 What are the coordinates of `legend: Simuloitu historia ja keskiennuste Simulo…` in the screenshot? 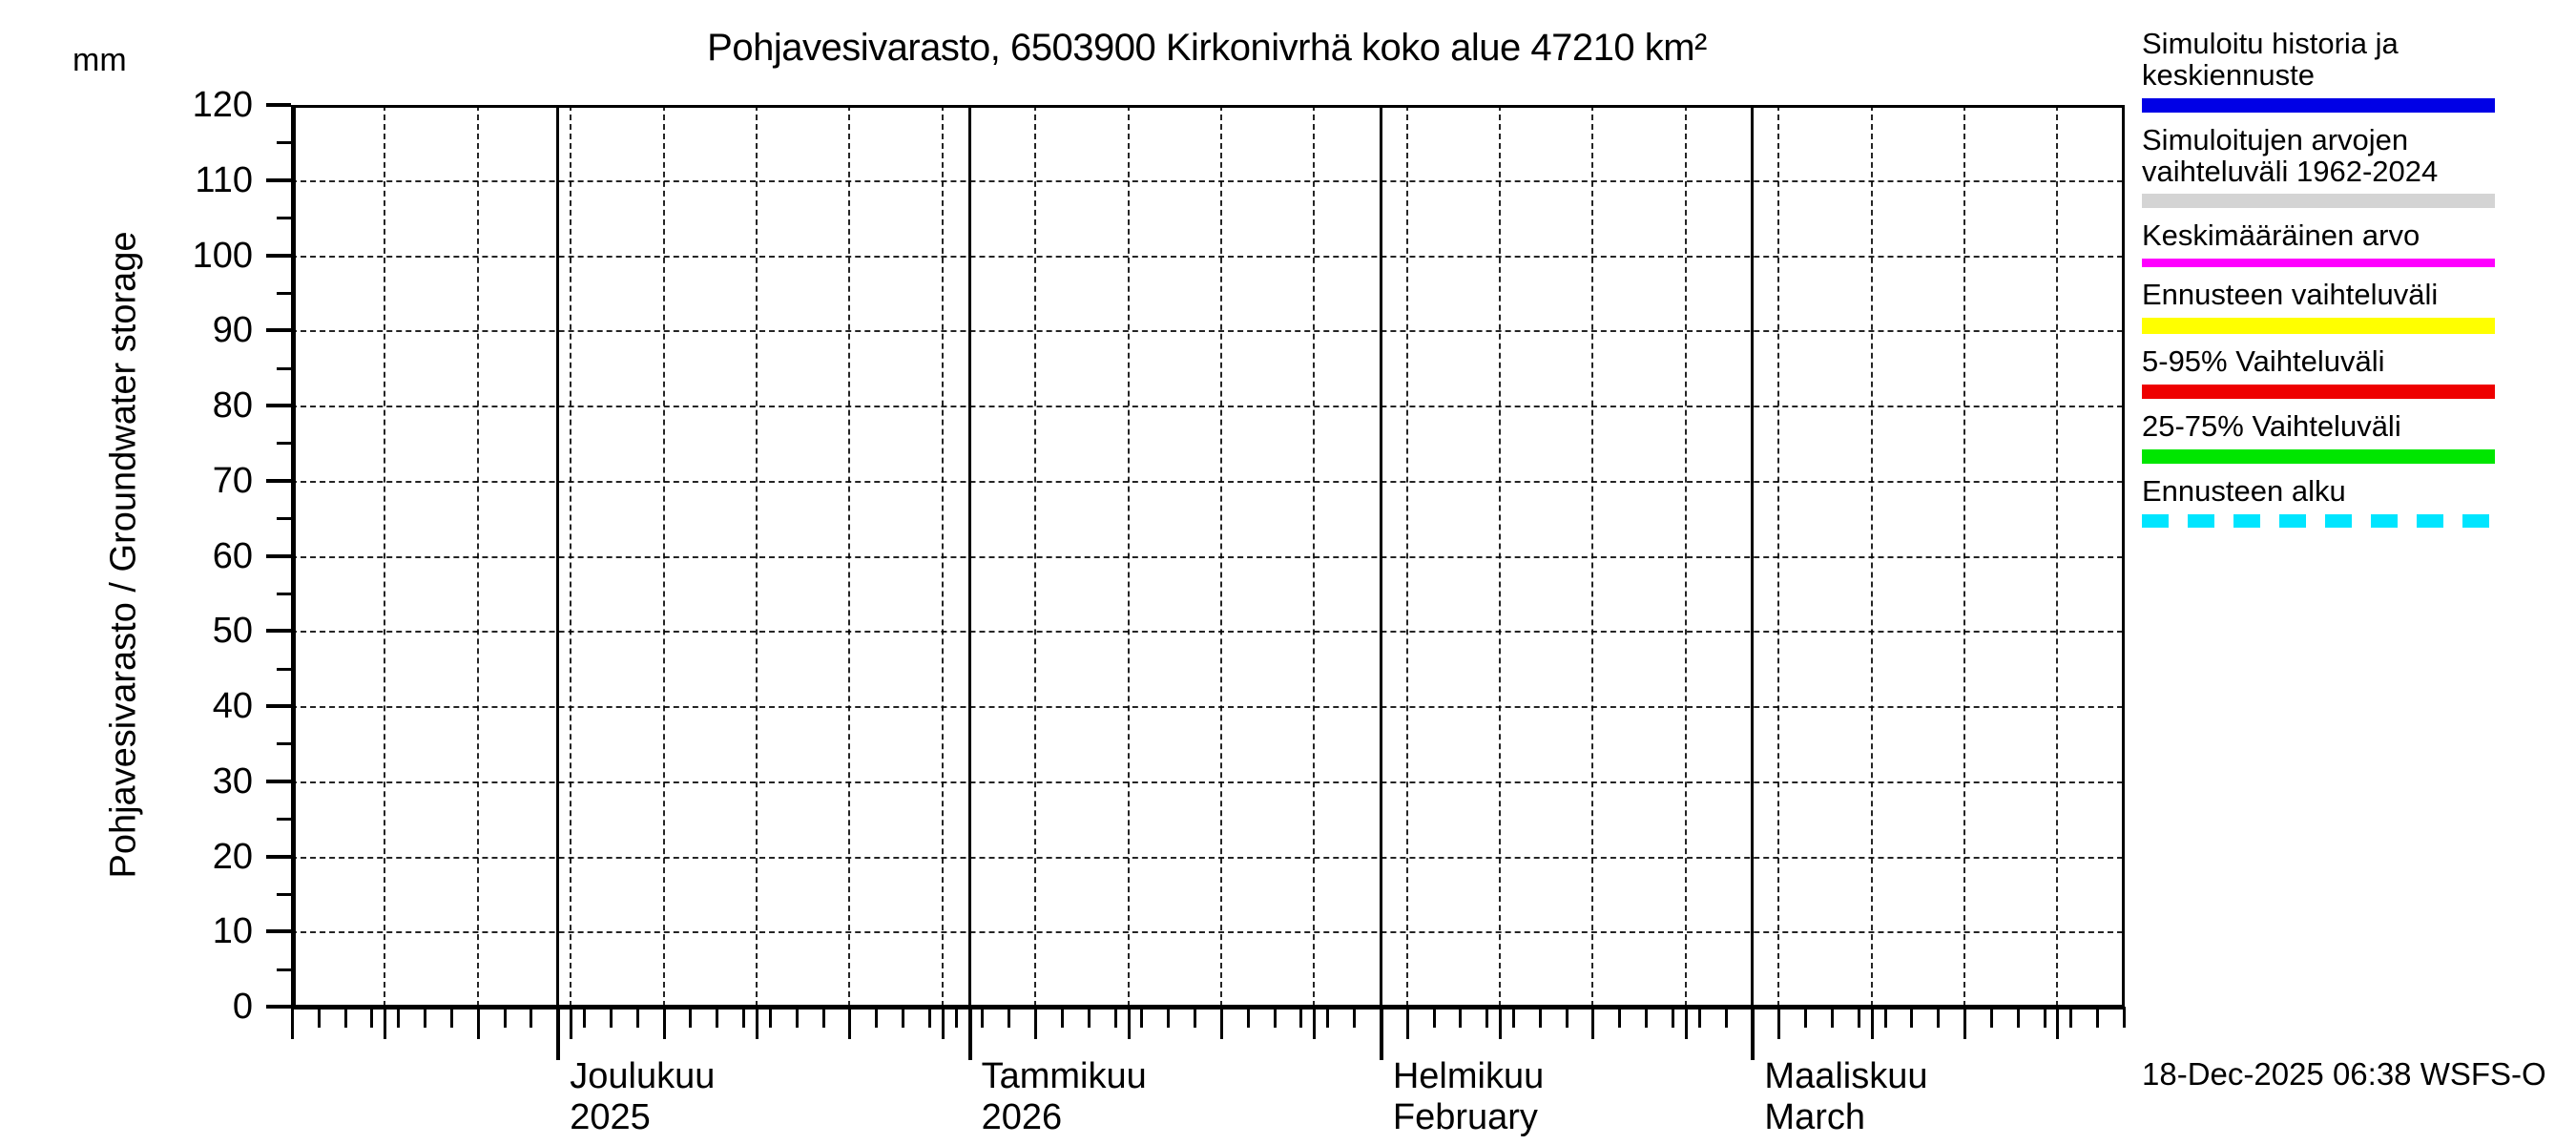 It's located at (2352, 283).